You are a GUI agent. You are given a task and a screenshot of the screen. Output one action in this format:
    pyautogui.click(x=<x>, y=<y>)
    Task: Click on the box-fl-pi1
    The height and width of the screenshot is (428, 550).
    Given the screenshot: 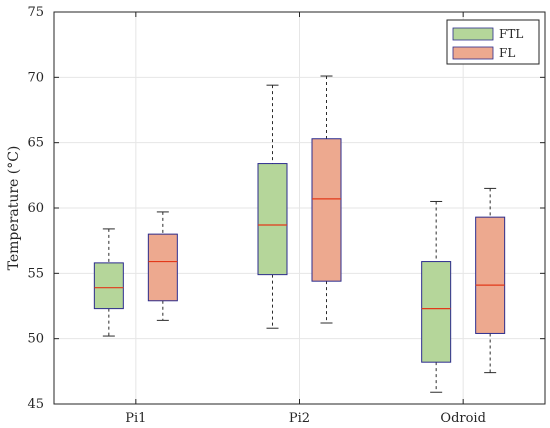 What is the action you would take?
    pyautogui.click(x=162, y=266)
    